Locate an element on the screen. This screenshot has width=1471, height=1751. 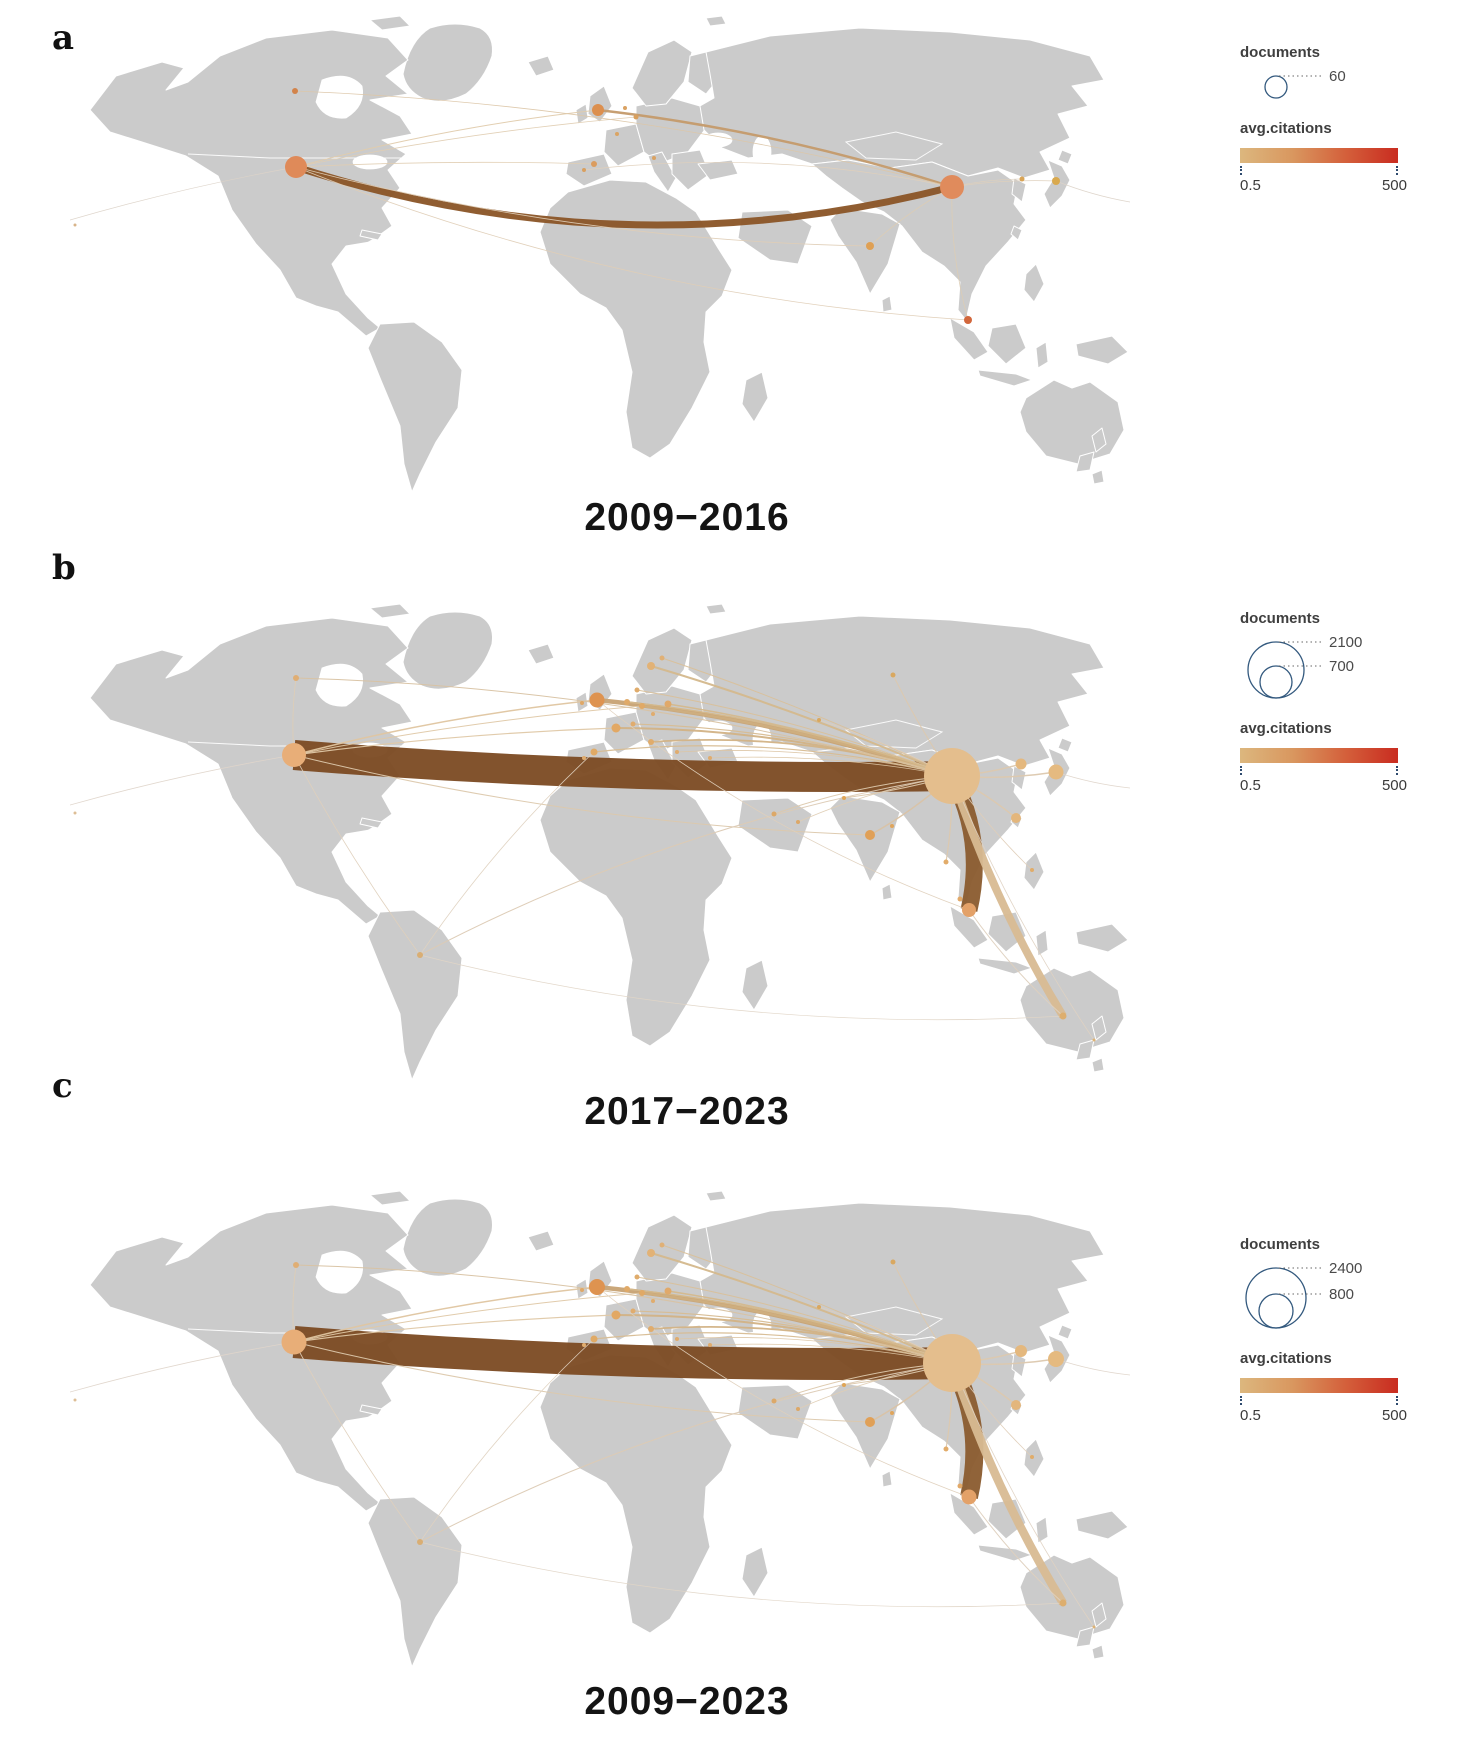
legend-panel-c: documents 2400 800 avg.citations 0.5 500 is located at coordinates (1332, 1330).